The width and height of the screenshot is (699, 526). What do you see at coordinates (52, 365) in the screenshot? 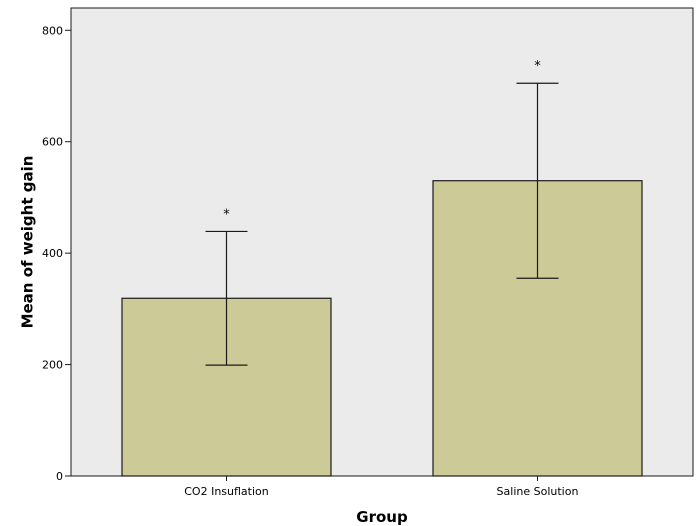
I see `y-tick-label-200: 200` at bounding box center [52, 365].